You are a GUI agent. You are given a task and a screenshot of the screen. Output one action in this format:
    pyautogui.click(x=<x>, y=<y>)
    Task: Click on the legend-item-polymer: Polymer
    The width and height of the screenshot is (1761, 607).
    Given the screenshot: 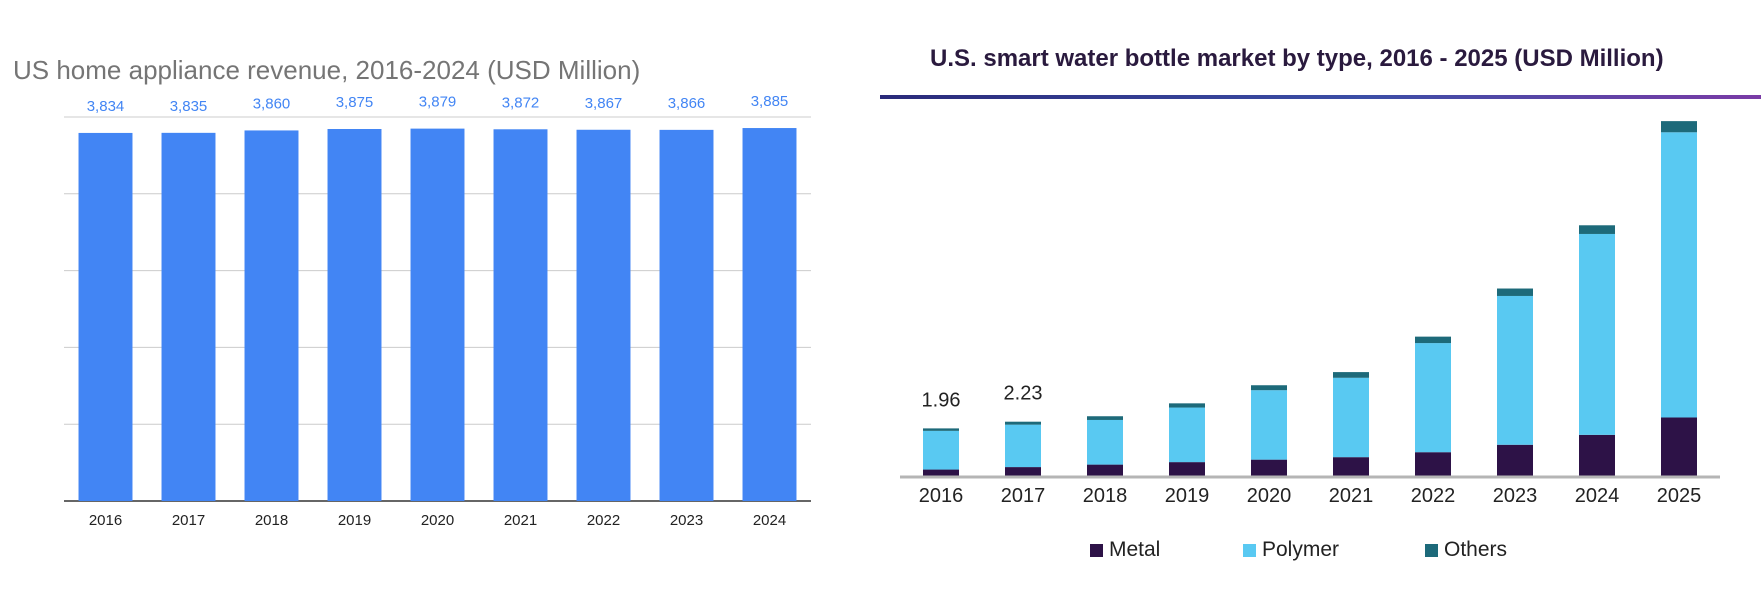 What is the action you would take?
    pyautogui.click(x=1291, y=550)
    